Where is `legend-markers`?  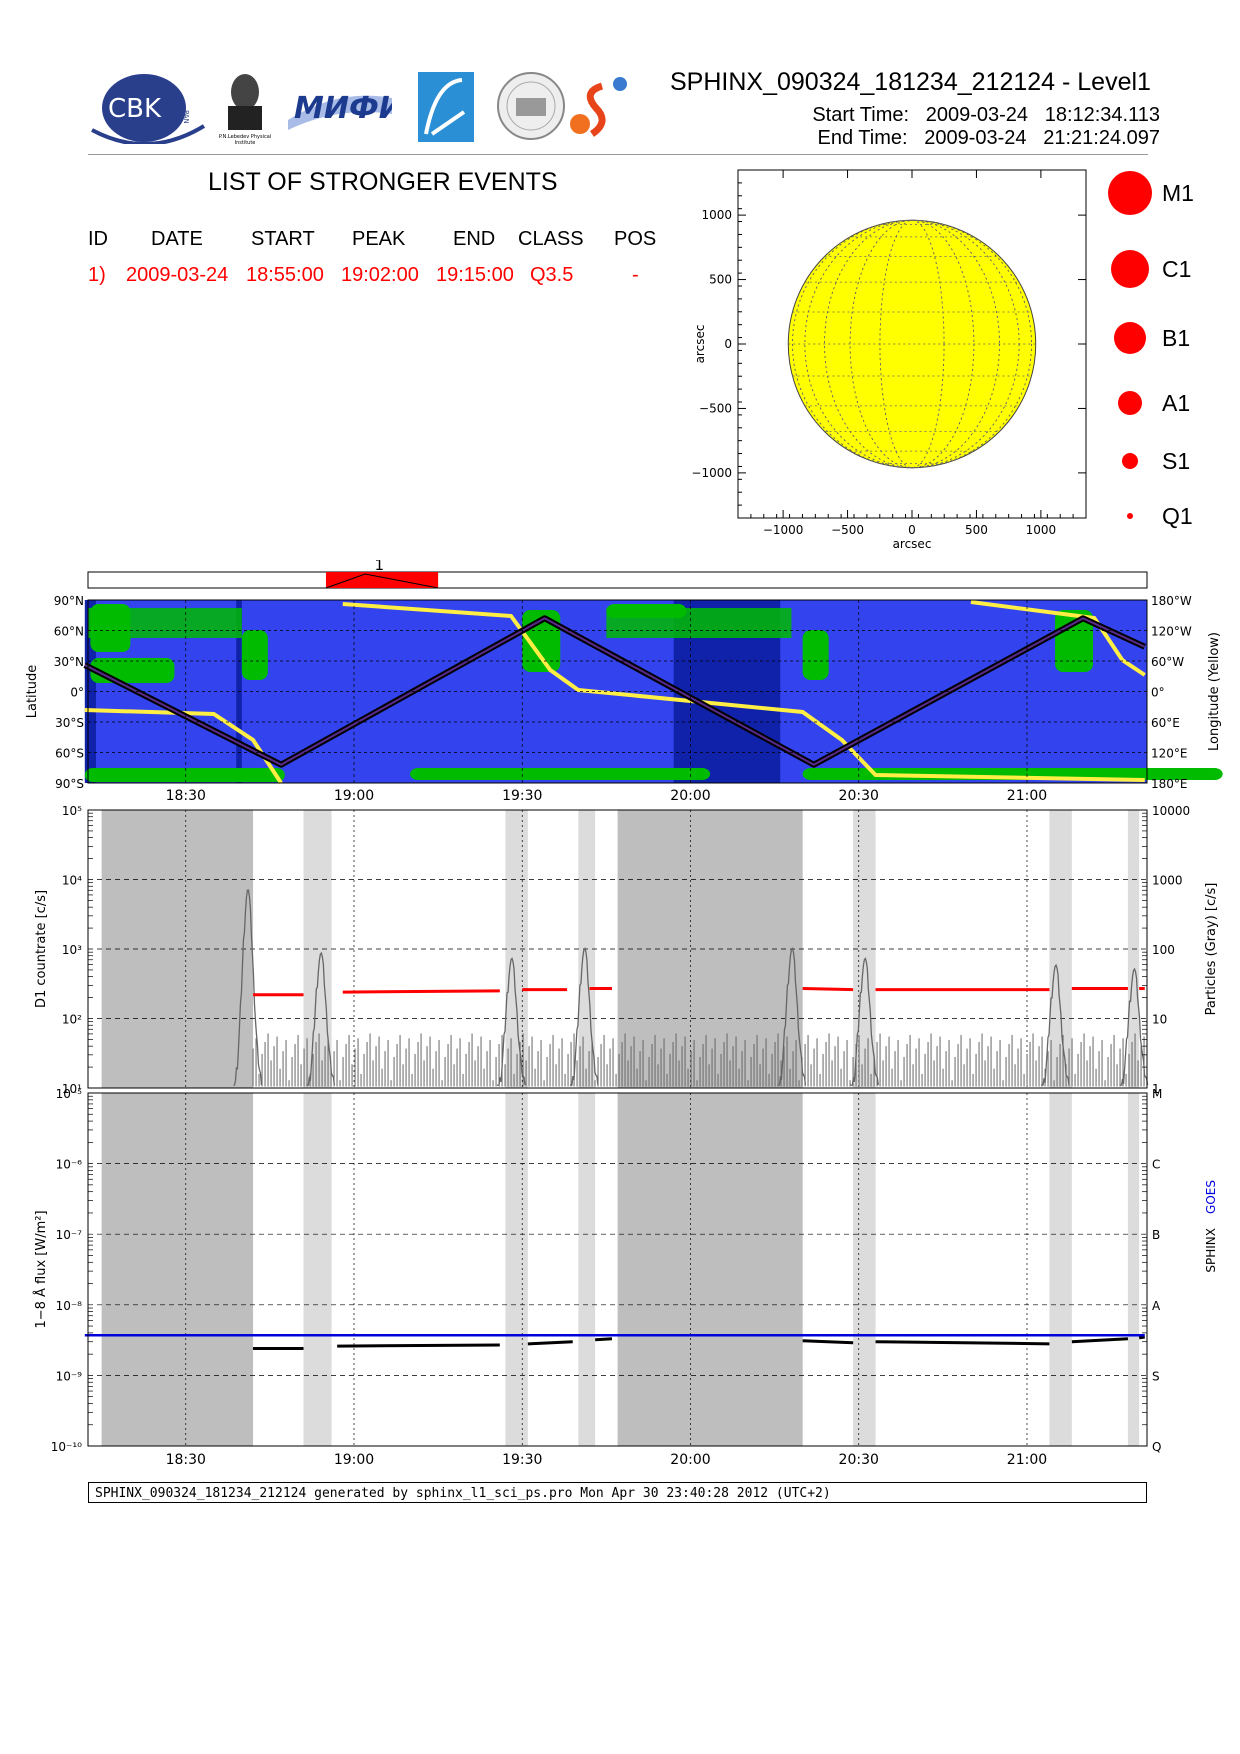
legend-markers is located at coordinates (1130, 345).